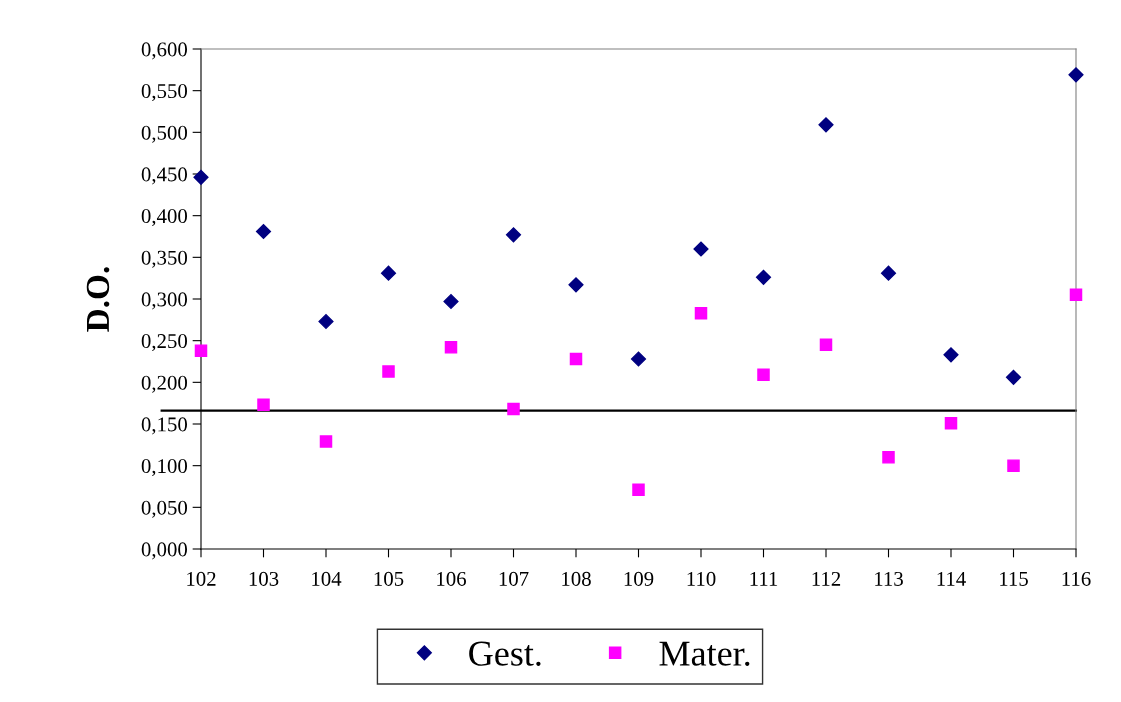 This screenshot has height=702, width=1121. What do you see at coordinates (164, 468) in the screenshot?
I see `y-tick-label: 0,100` at bounding box center [164, 468].